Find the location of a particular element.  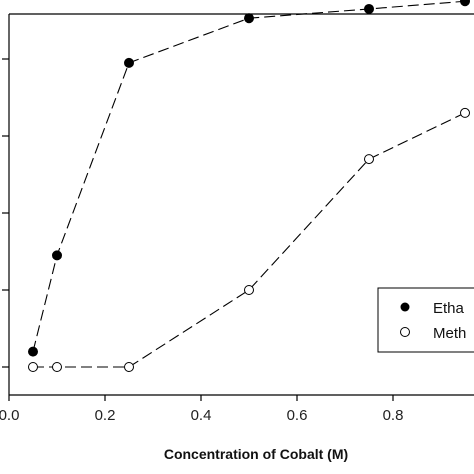

x-axis-label: Concentration of Cobalt (M) is located at coordinates (256, 454).